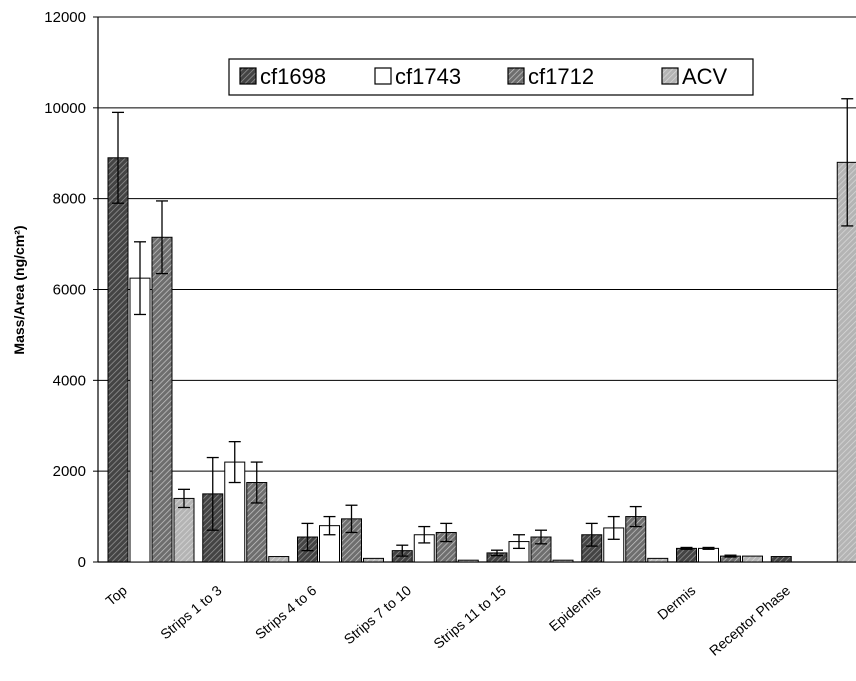  I want to click on y-tick-label: 12000, so click(65, 17).